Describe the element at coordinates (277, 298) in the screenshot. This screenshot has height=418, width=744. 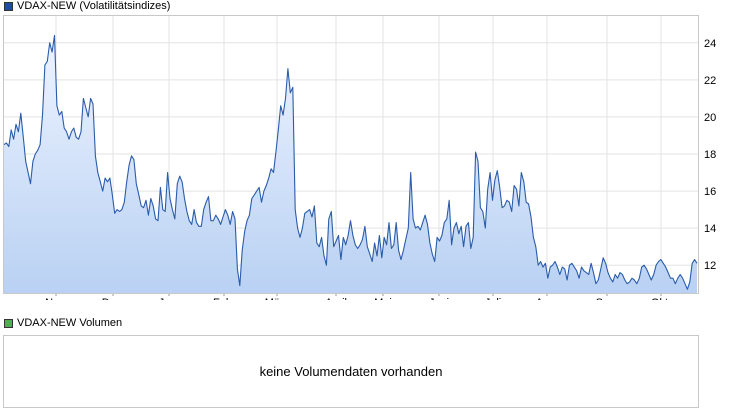
I see `x-tick-label: März` at that location.